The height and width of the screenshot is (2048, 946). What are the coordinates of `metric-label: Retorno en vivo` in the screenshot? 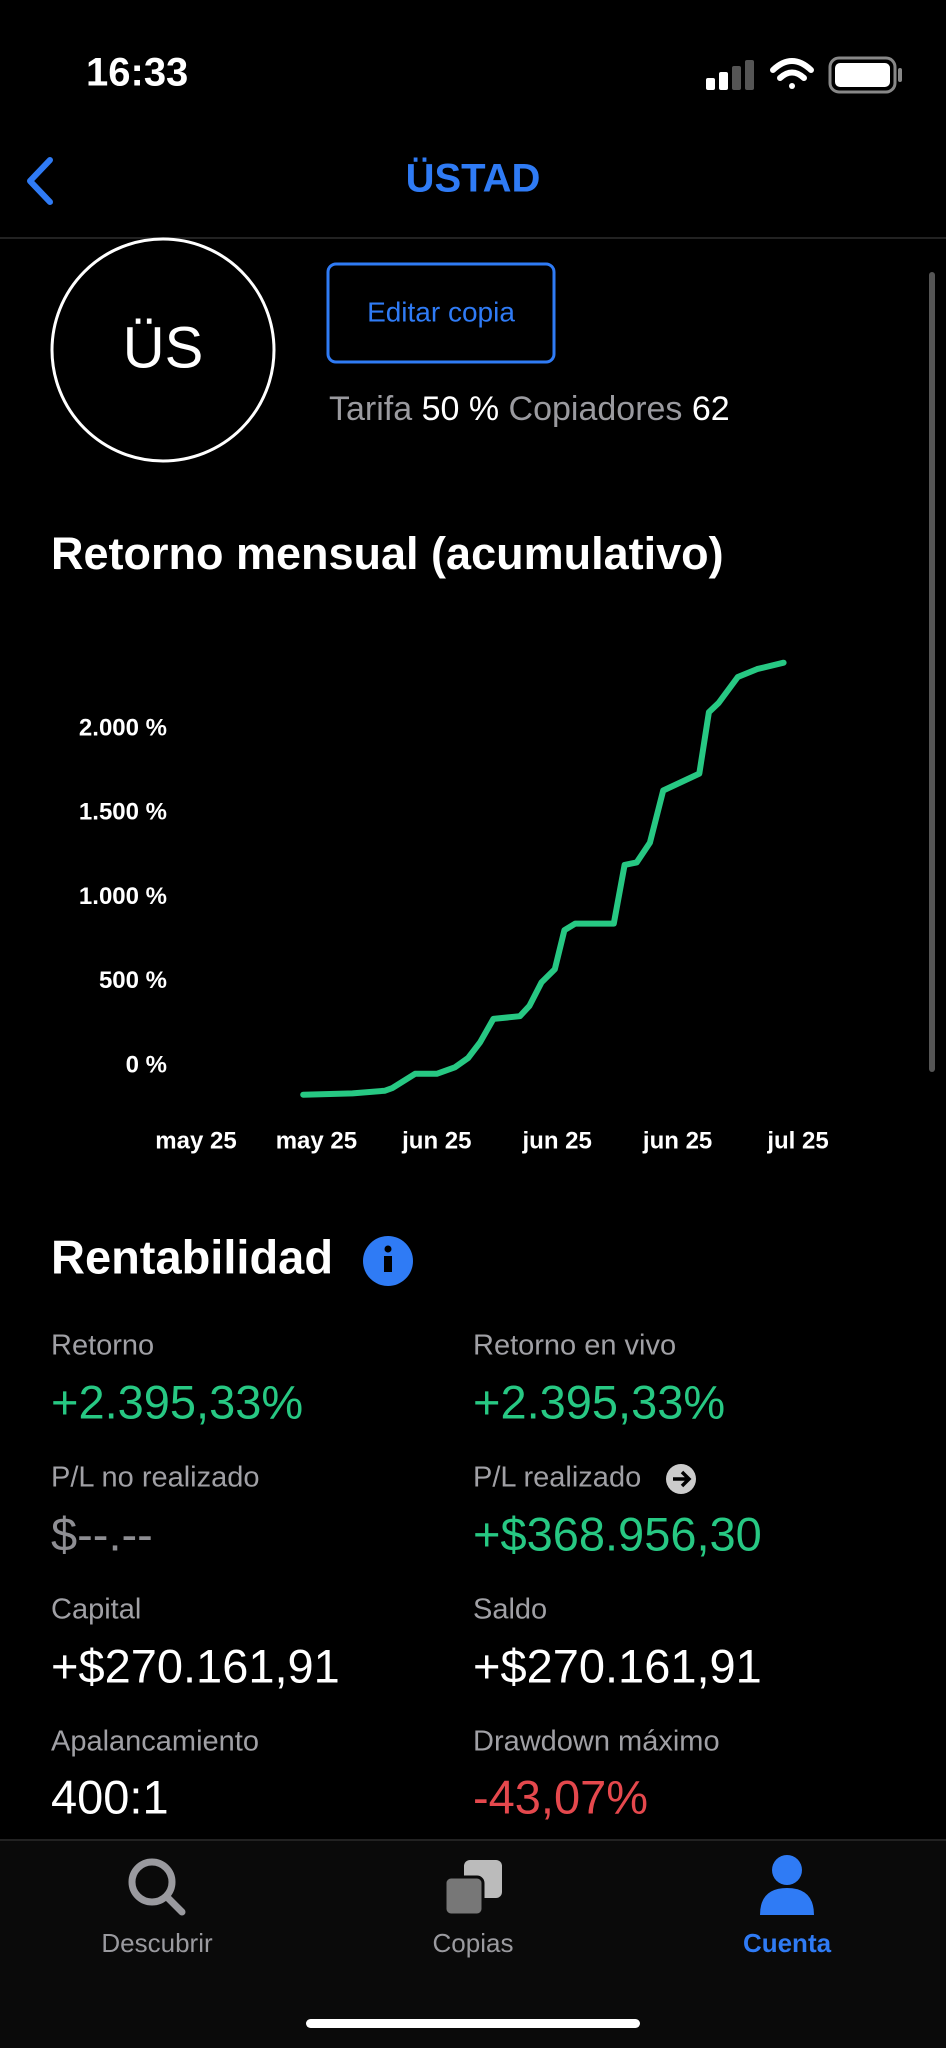 It's located at (574, 1346).